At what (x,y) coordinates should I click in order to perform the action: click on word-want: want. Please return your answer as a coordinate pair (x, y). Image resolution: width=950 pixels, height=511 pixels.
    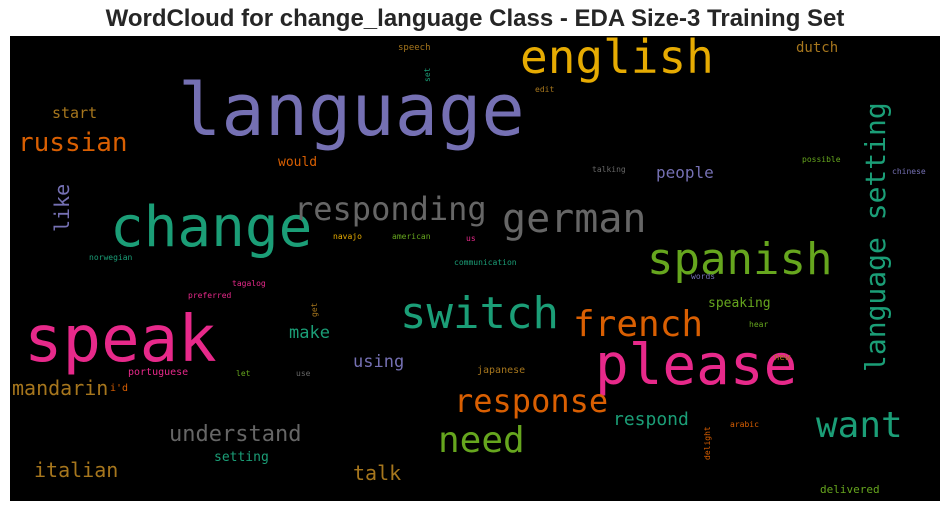
    Looking at the image, I should click on (859, 425).